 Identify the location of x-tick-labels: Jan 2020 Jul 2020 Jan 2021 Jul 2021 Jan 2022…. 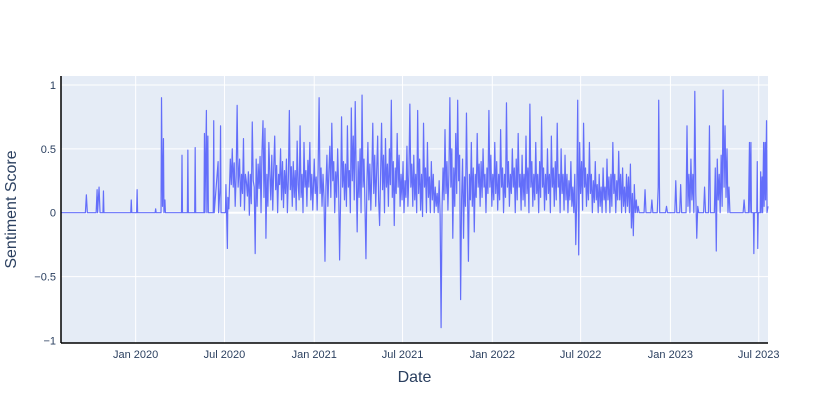
(446, 355).